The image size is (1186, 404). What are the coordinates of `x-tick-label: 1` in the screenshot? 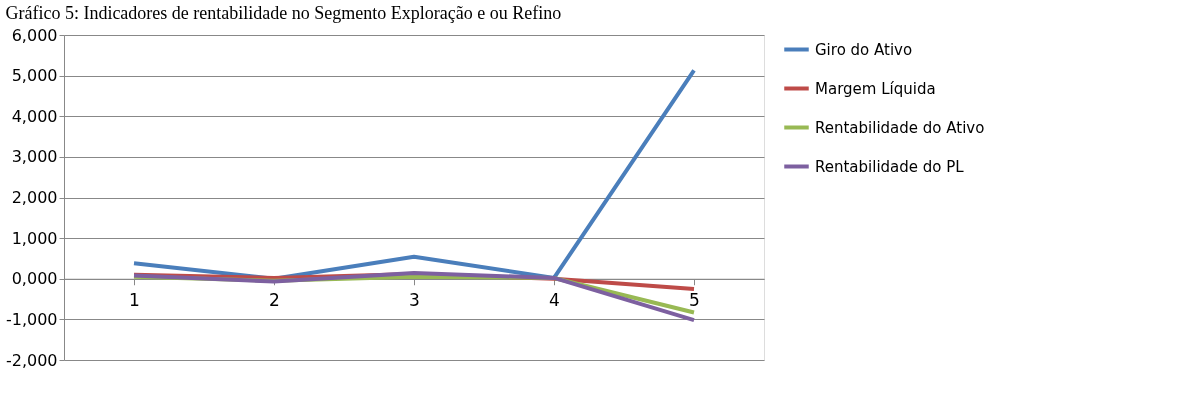 It's located at (134, 300).